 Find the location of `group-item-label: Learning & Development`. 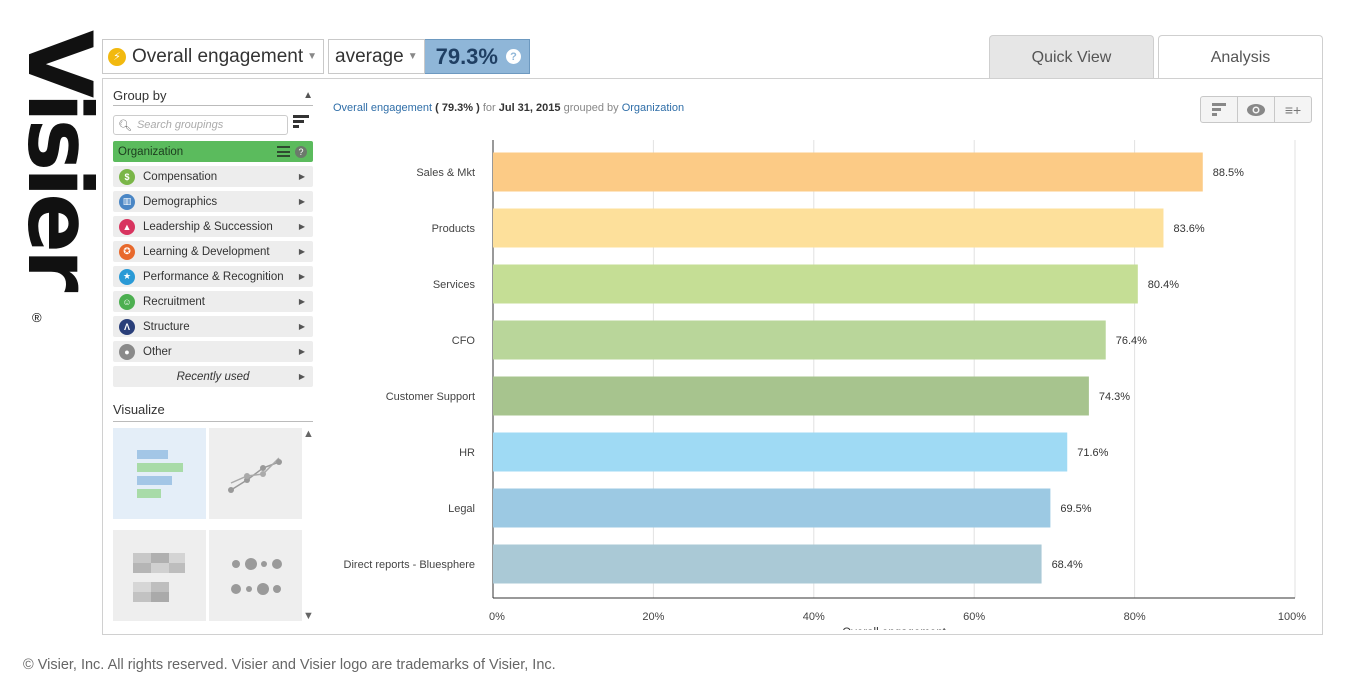

group-item-label: Learning & Development is located at coordinates (206, 251).